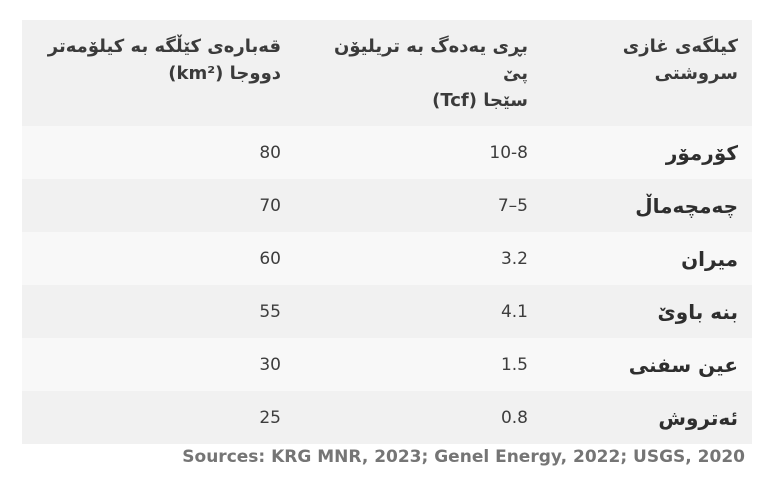 This screenshot has height=484, width=775. I want to click on col-header-area-line2: دووجا (km²), so click(224, 73).